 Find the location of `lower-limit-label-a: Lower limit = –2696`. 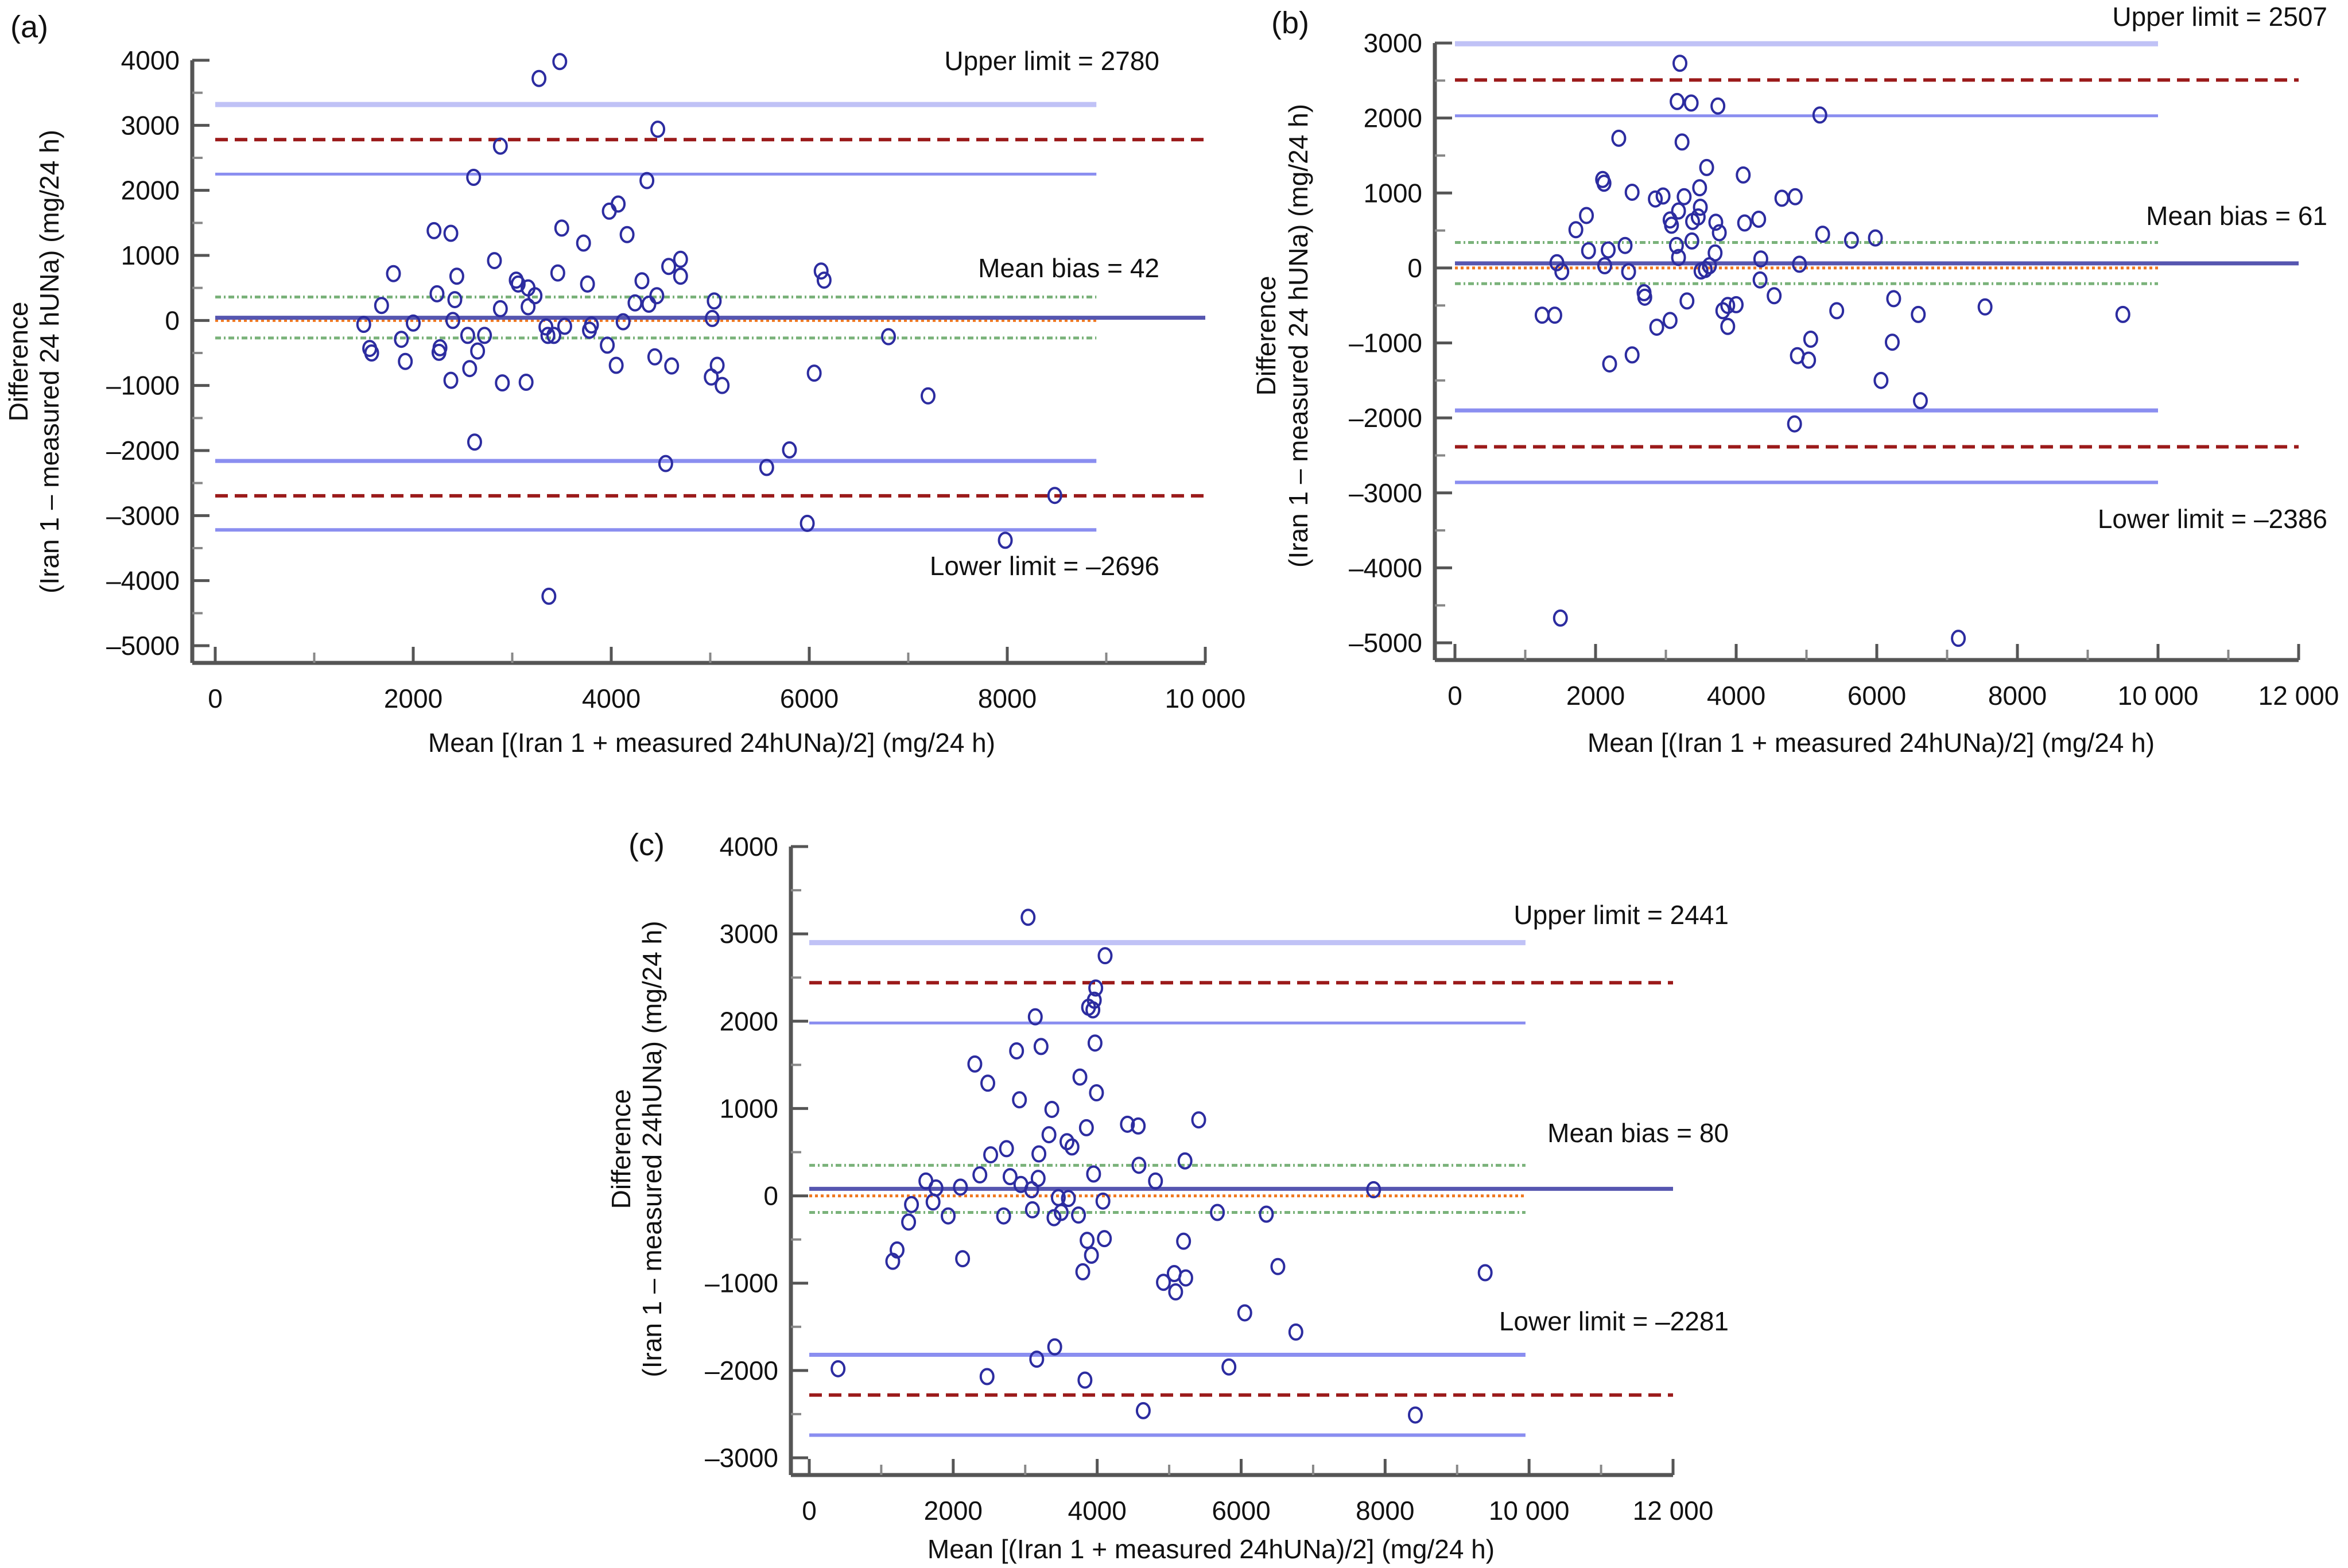

lower-limit-label-a: Lower limit = –2696 is located at coordinates (1044, 566).